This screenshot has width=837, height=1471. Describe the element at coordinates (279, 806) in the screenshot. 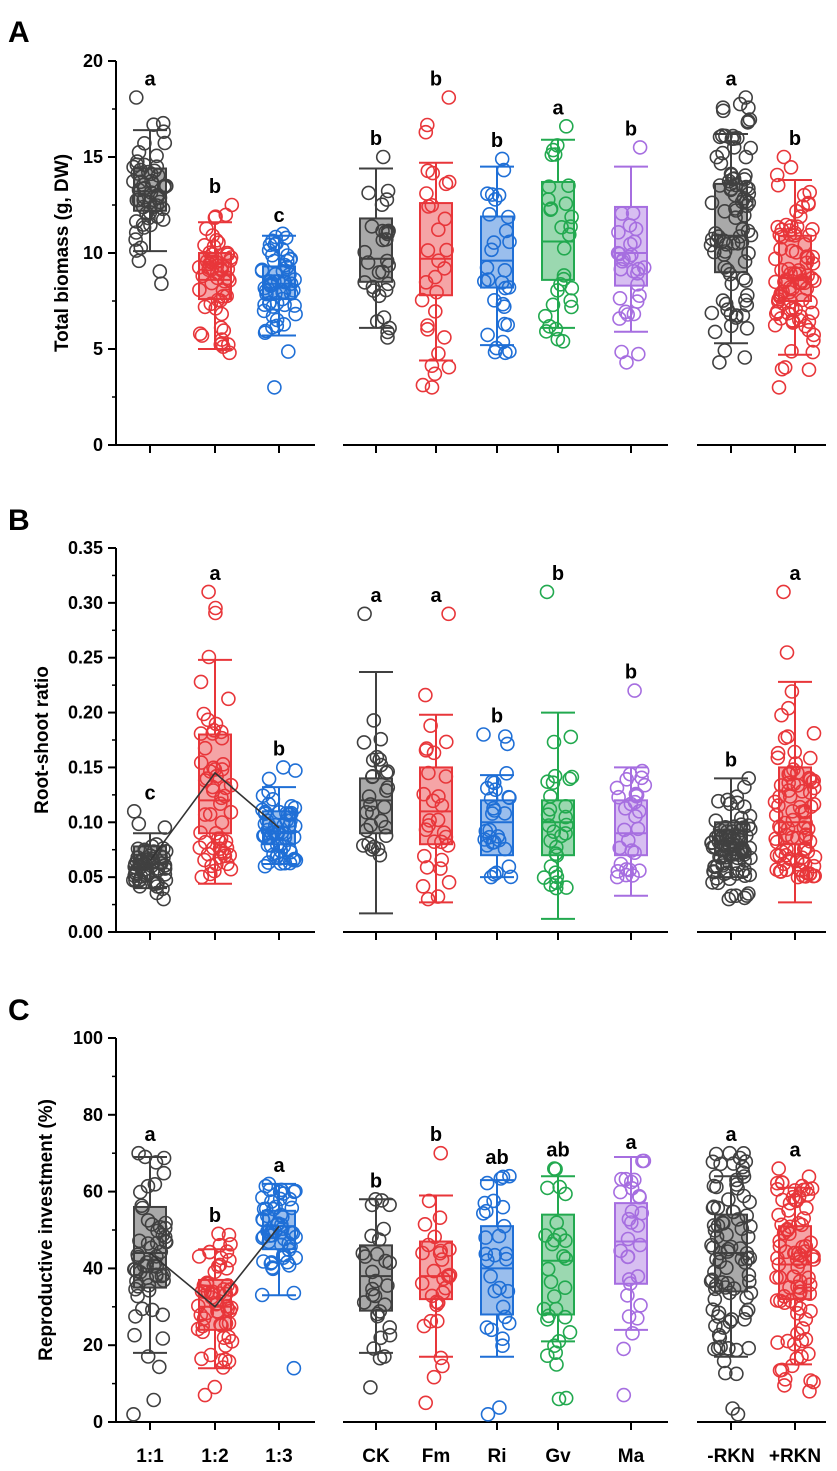

I see `box-1:3: b` at that location.